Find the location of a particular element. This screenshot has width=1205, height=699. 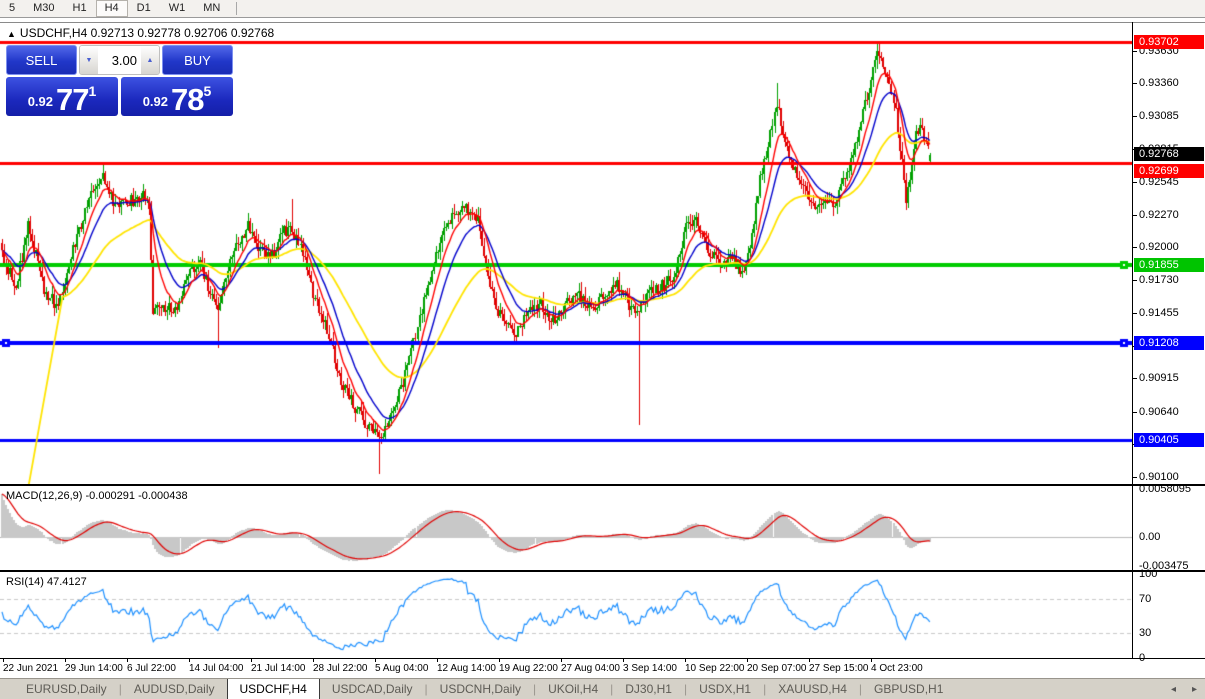

tab-usdcnh-daily: USDCNH,Daily is located at coordinates (480, 689).